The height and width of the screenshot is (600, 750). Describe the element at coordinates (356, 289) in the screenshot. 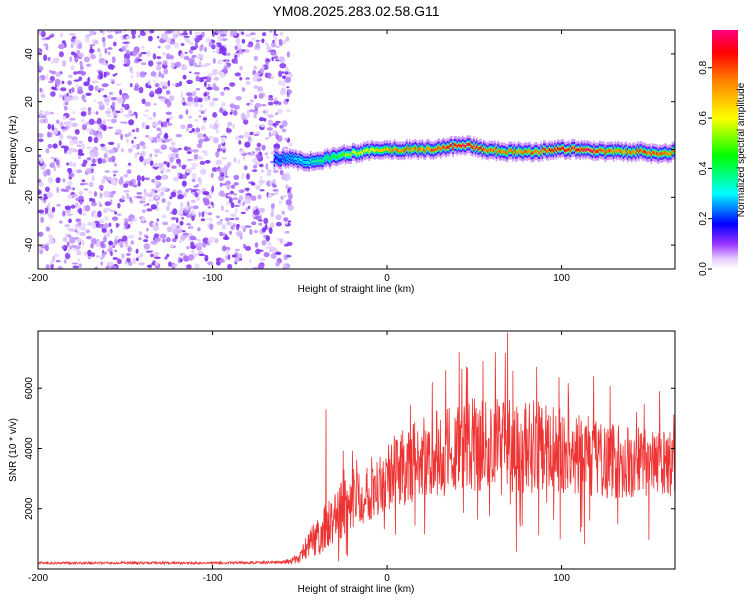

I see `spectrogram-x-label: Height of straight line (km)` at that location.